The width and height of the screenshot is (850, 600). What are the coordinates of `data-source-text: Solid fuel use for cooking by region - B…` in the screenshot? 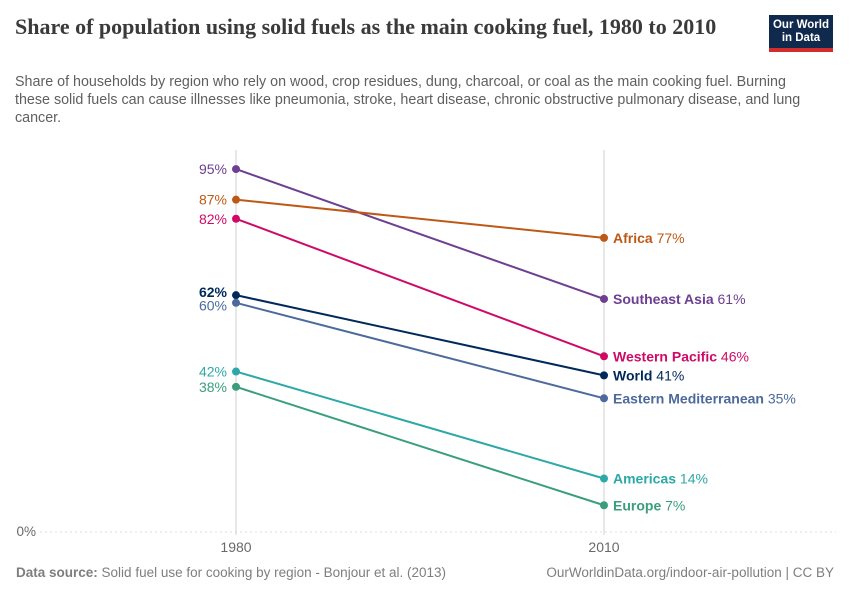 It's located at (273, 572).